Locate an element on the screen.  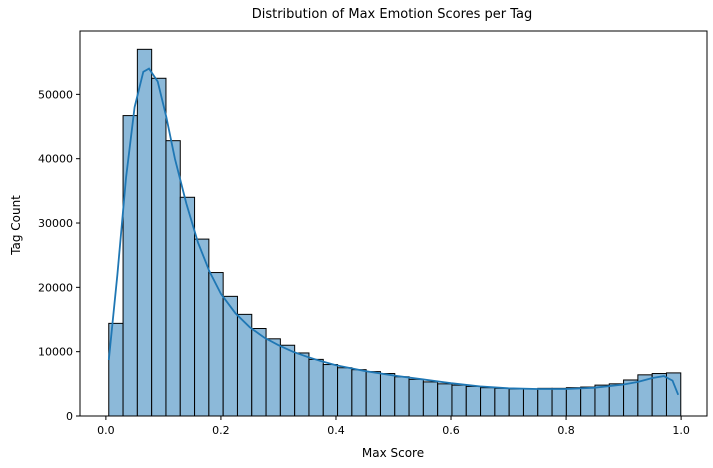
y-tick-label: 20000 is located at coordinates (55, 287).